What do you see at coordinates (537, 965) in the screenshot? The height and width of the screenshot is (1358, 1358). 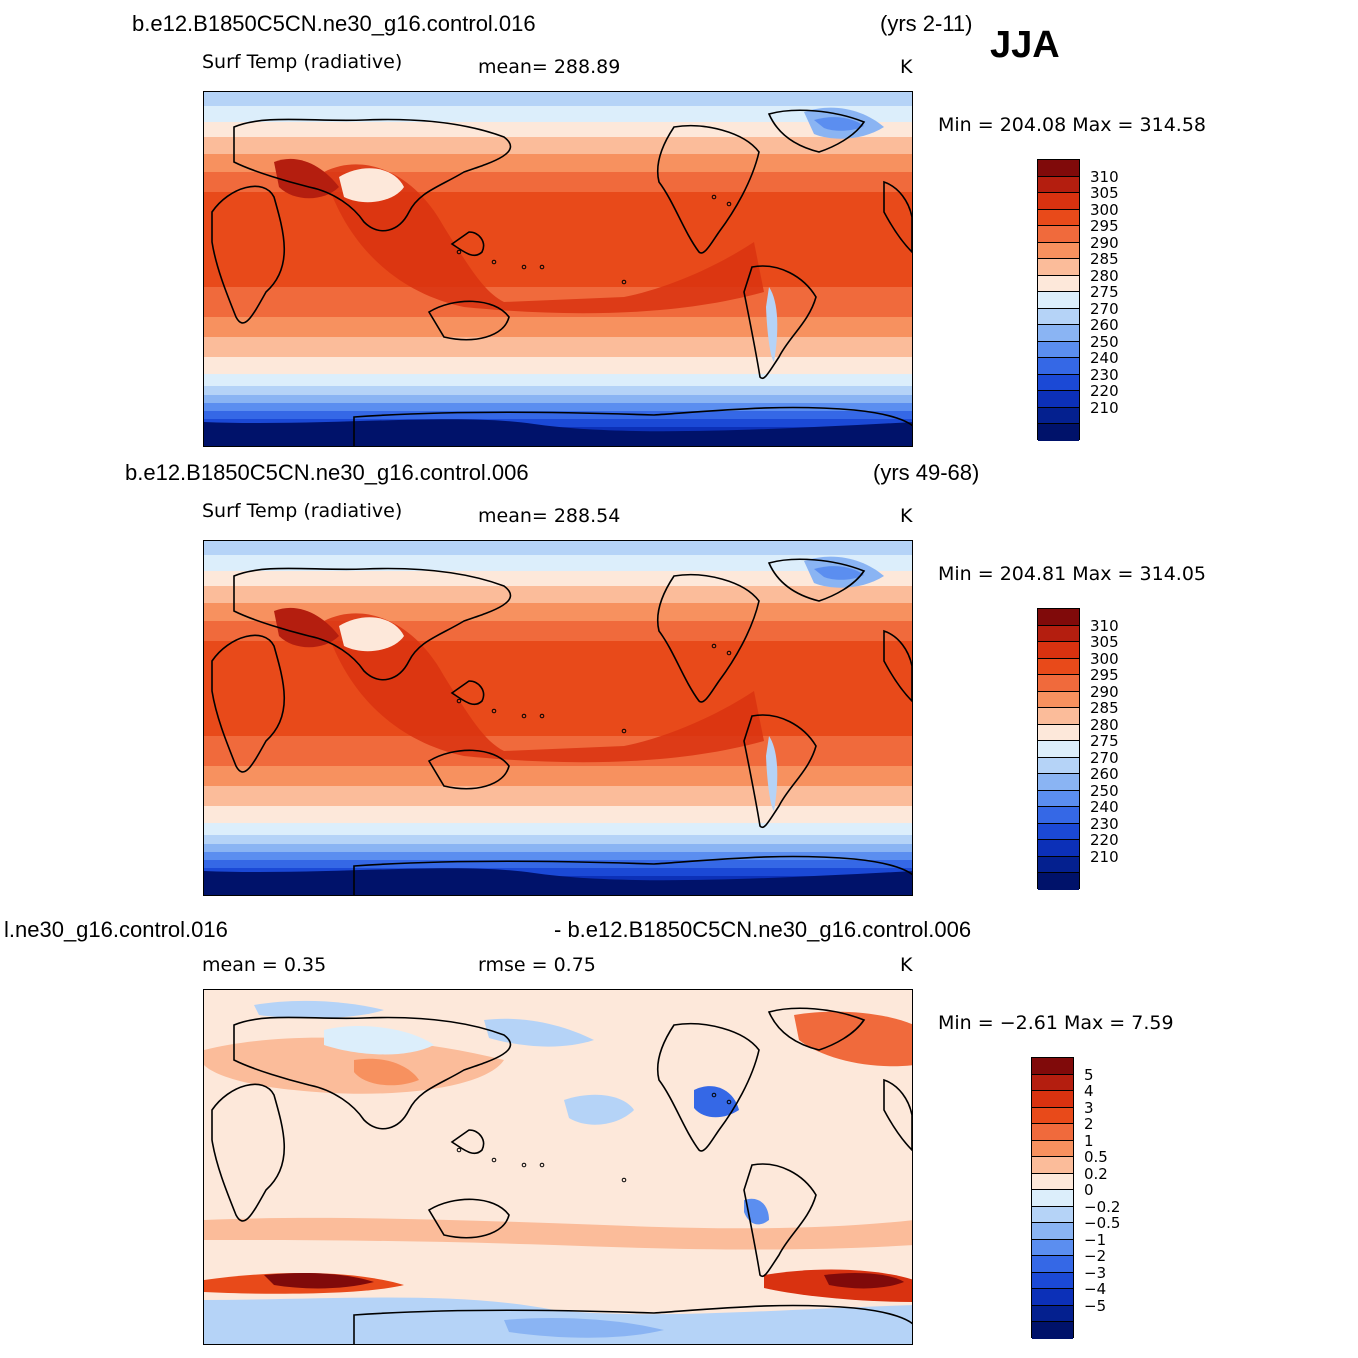 I see `panel3-rmse: rmse = 0.75` at bounding box center [537, 965].